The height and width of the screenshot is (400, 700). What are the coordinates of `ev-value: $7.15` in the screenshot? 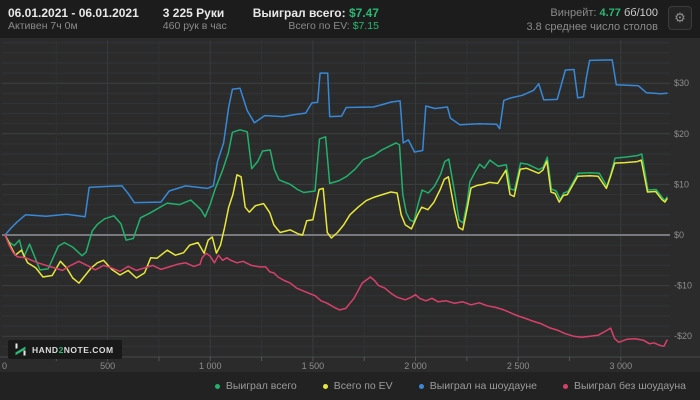 It's located at (365, 26).